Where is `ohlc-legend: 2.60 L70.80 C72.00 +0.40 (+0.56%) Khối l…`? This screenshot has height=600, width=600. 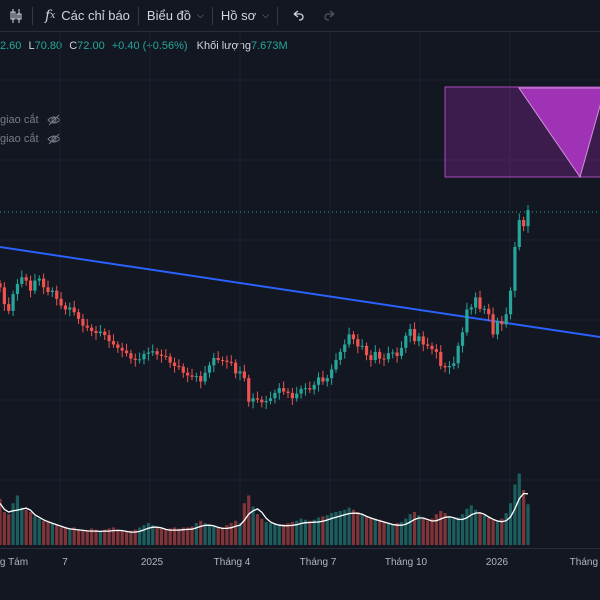 ohlc-legend: 2.60 L70.80 C72.00 +0.40 (+0.56%) Khối l… is located at coordinates (144, 46).